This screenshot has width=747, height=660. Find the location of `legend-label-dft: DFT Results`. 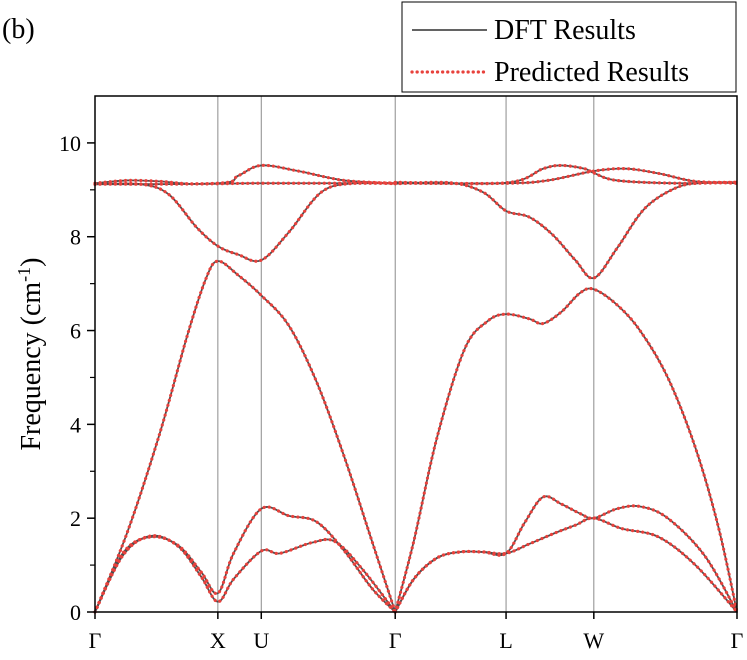

legend-label-dft: DFT Results is located at coordinates (565, 30).